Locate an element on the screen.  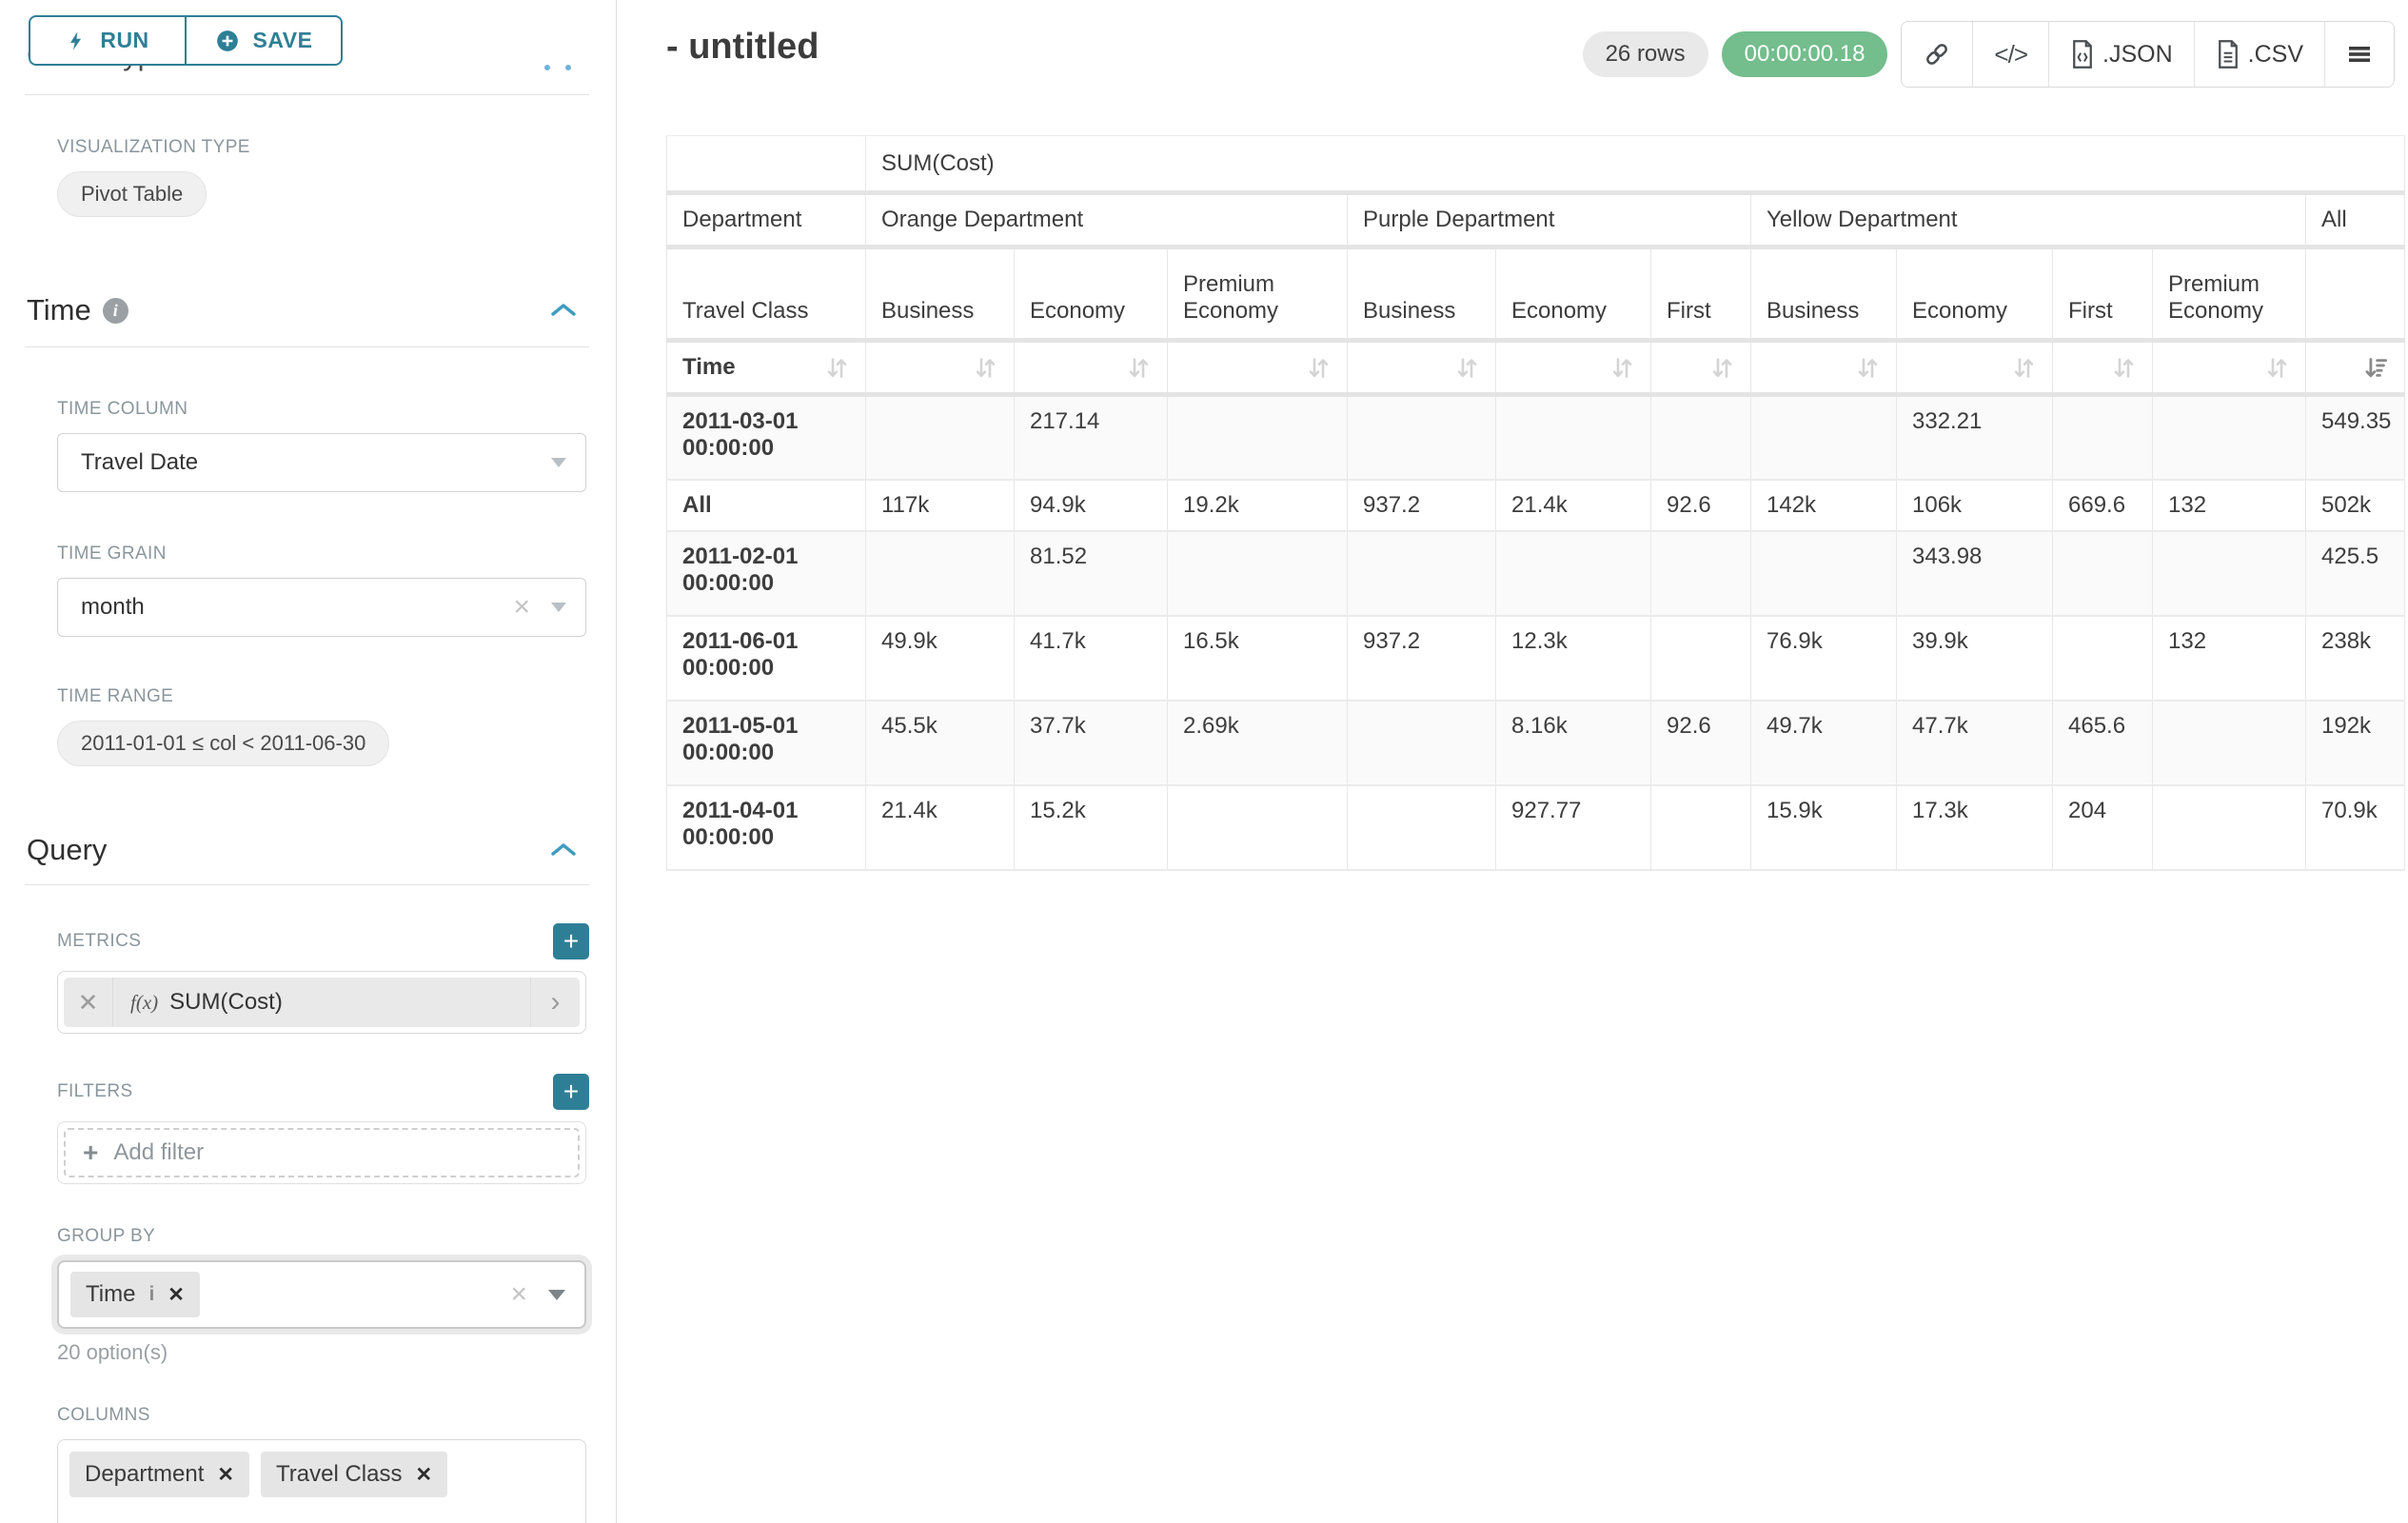
file-json-icon is located at coordinates (2082, 55).